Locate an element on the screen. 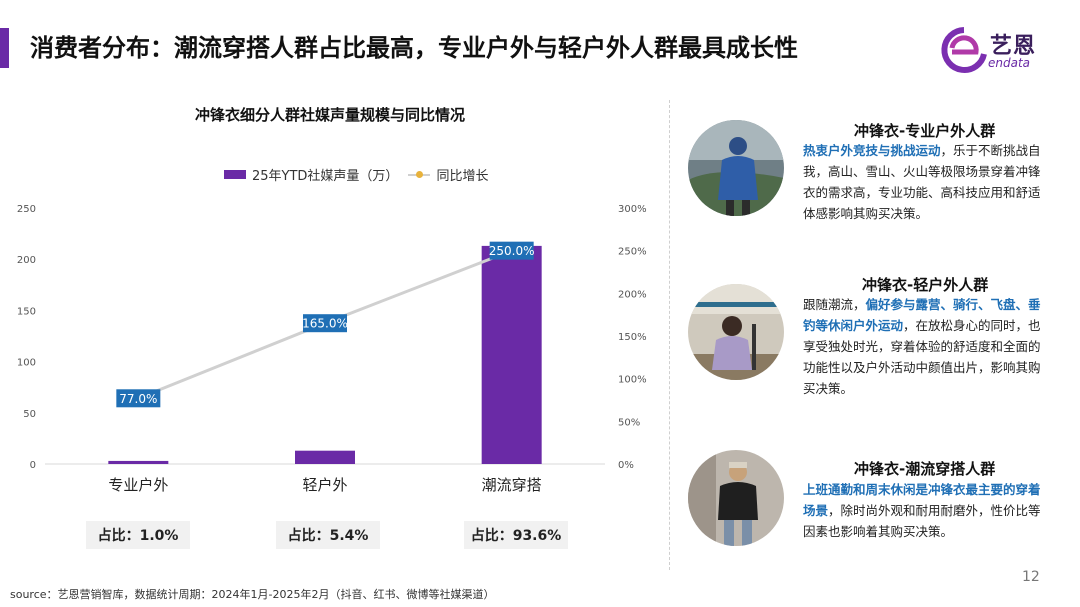 The image size is (1080, 607). persona-name-street-style: 冲锋衣-潮流穿搭人群 is located at coordinates (925, 469).